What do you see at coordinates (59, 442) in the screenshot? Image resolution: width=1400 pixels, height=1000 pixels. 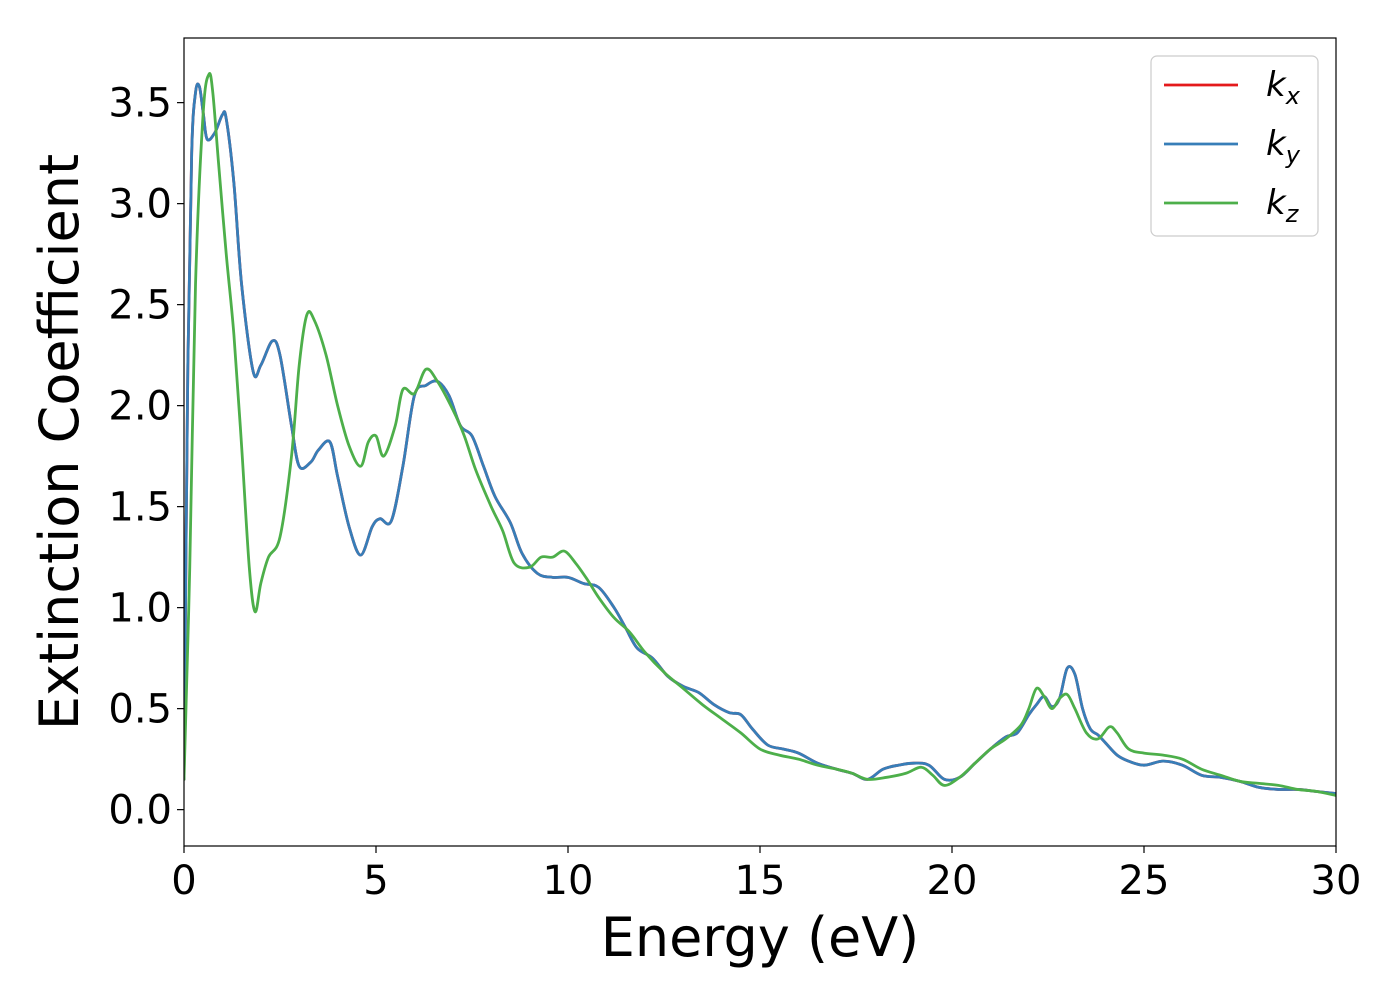 I see `y-axis-title: Extinction Coefficient` at bounding box center [59, 442].